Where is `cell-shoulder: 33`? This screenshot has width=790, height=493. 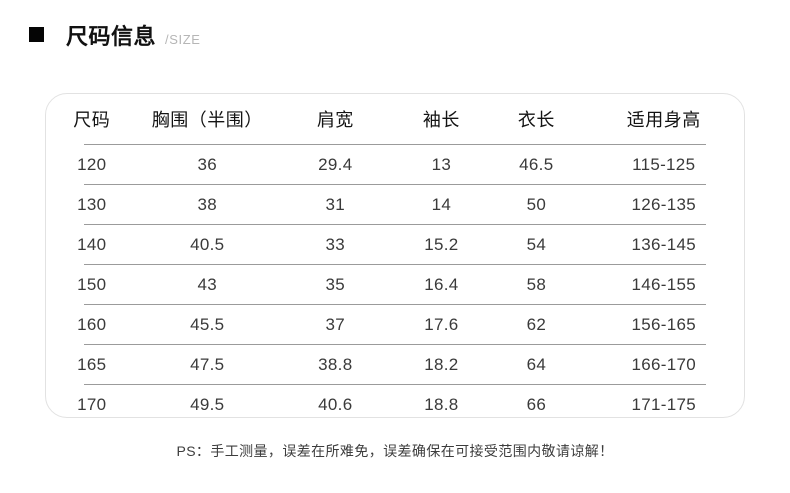 cell-shoulder: 33 is located at coordinates (335, 244).